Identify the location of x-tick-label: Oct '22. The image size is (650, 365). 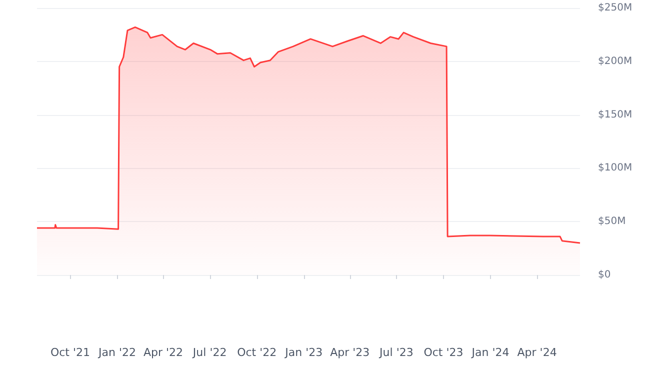
(257, 352).